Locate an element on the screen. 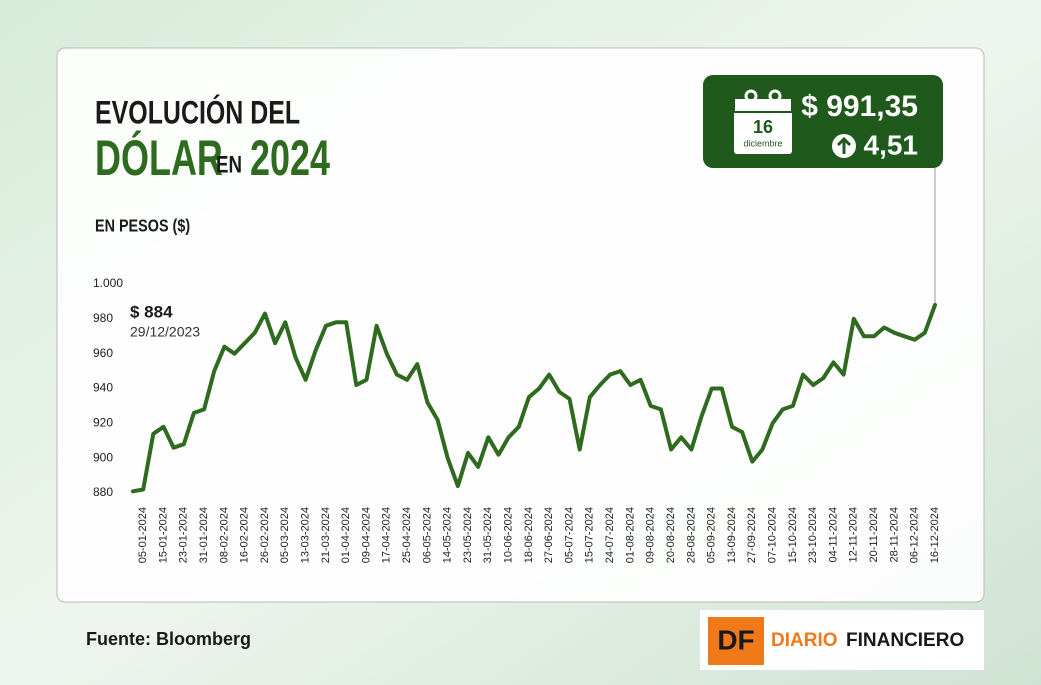 Image resolution: width=1041 pixels, height=685 pixels. x-tick-label: 05-09-2024 is located at coordinates (712, 535).